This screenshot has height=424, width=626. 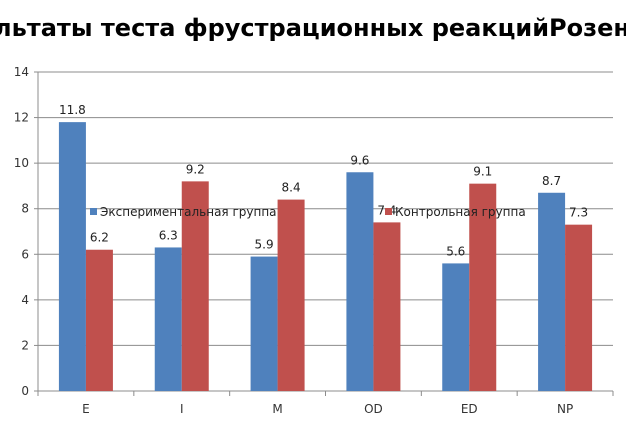 I want to click on y-tick-label: 4, so click(x=25, y=300).